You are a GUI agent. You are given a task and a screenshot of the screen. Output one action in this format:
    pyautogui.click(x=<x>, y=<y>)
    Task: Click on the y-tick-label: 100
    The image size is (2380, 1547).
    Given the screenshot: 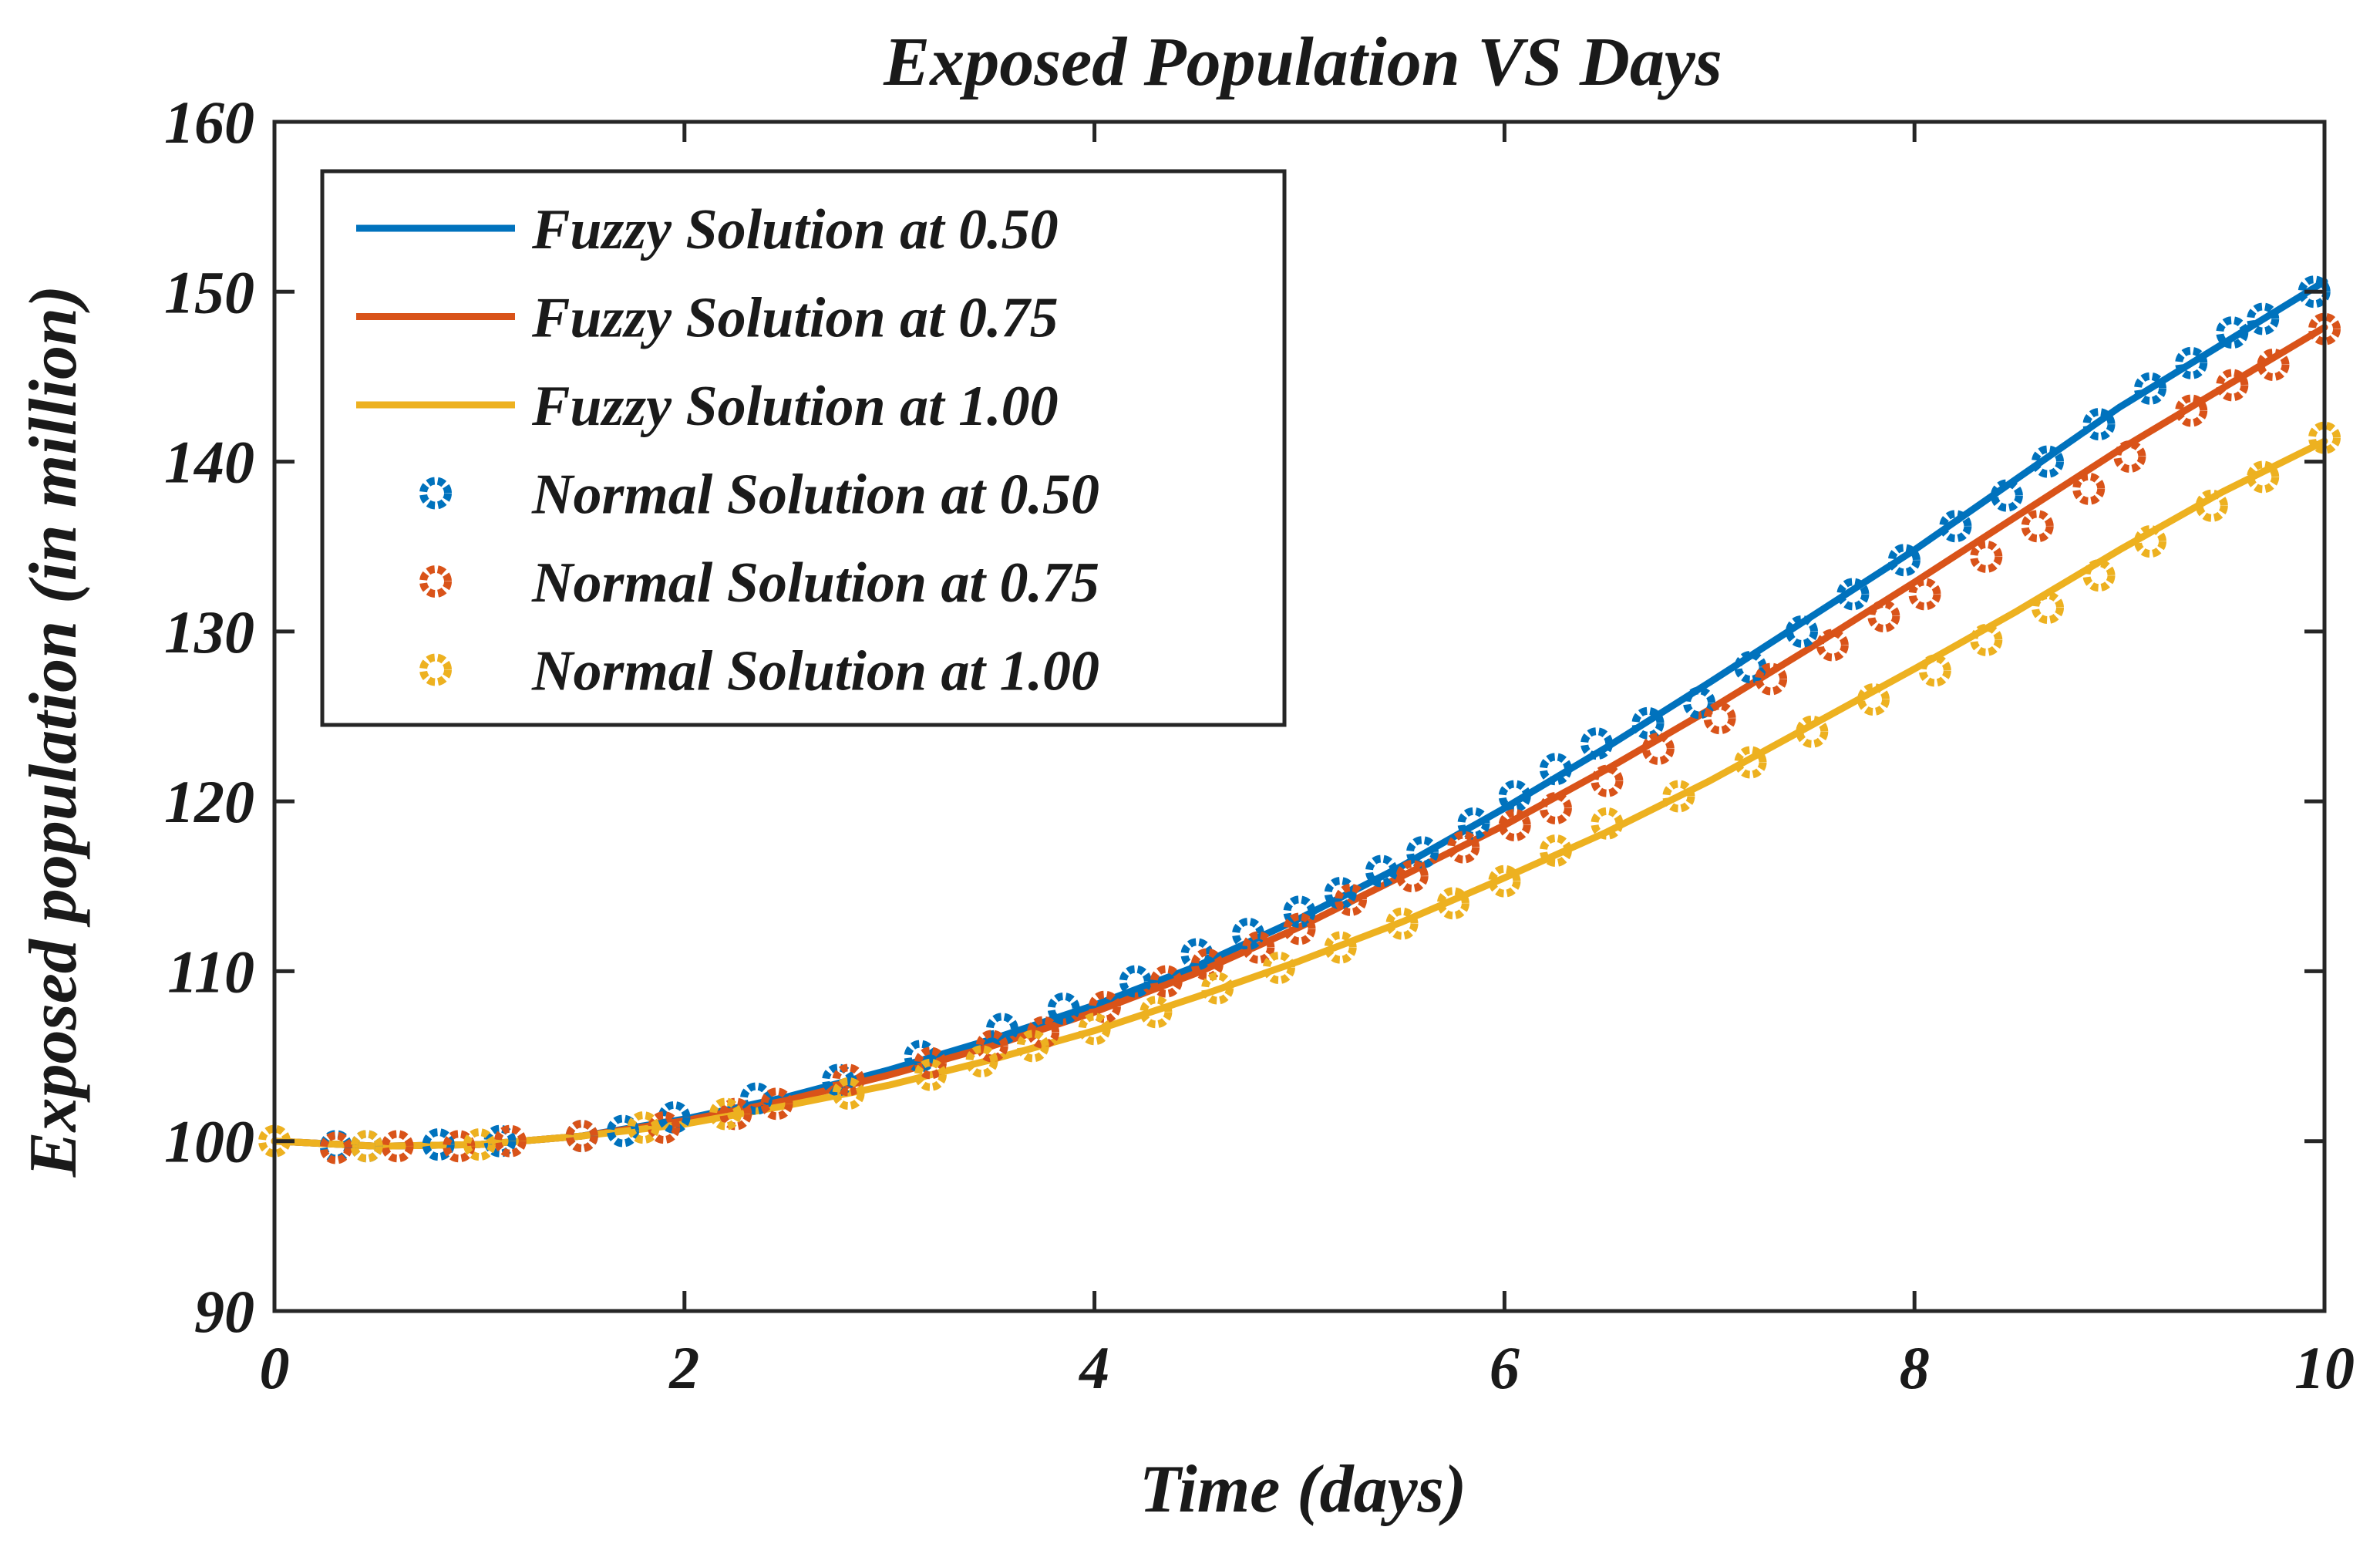 What is the action you would take?
    pyautogui.click(x=209, y=1141)
    